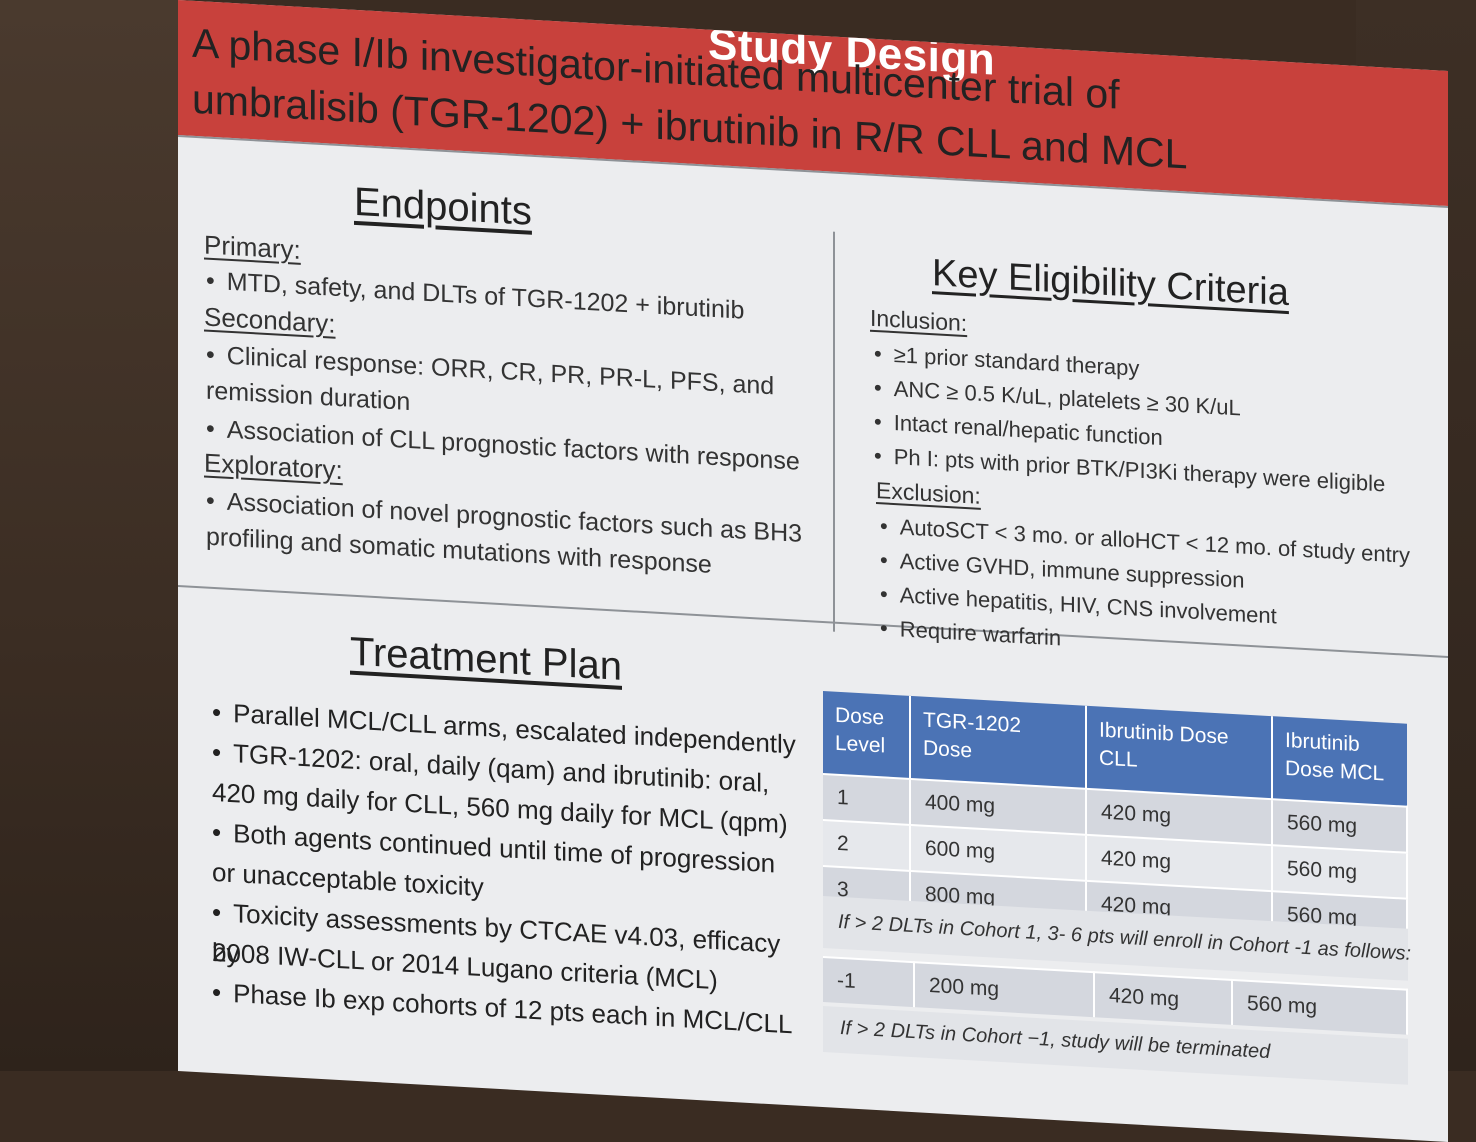 This screenshot has width=1476, height=1142. I want to click on primary-label: Primary:, so click(252, 247).